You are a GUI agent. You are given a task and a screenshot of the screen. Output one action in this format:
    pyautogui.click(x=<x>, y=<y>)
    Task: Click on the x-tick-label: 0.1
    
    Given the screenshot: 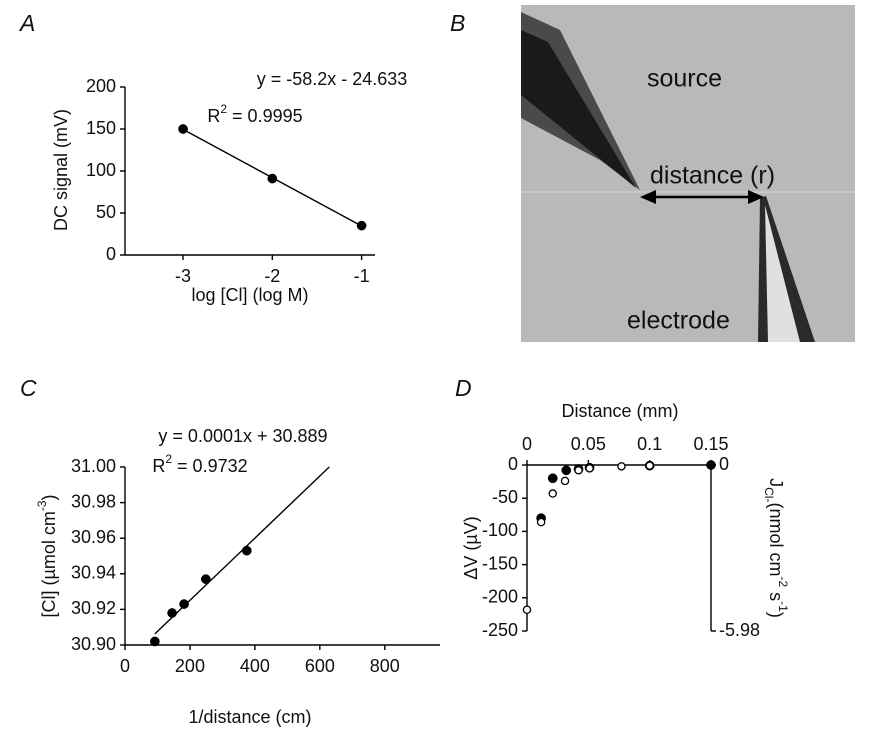 What is the action you would take?
    pyautogui.click(x=649, y=444)
    